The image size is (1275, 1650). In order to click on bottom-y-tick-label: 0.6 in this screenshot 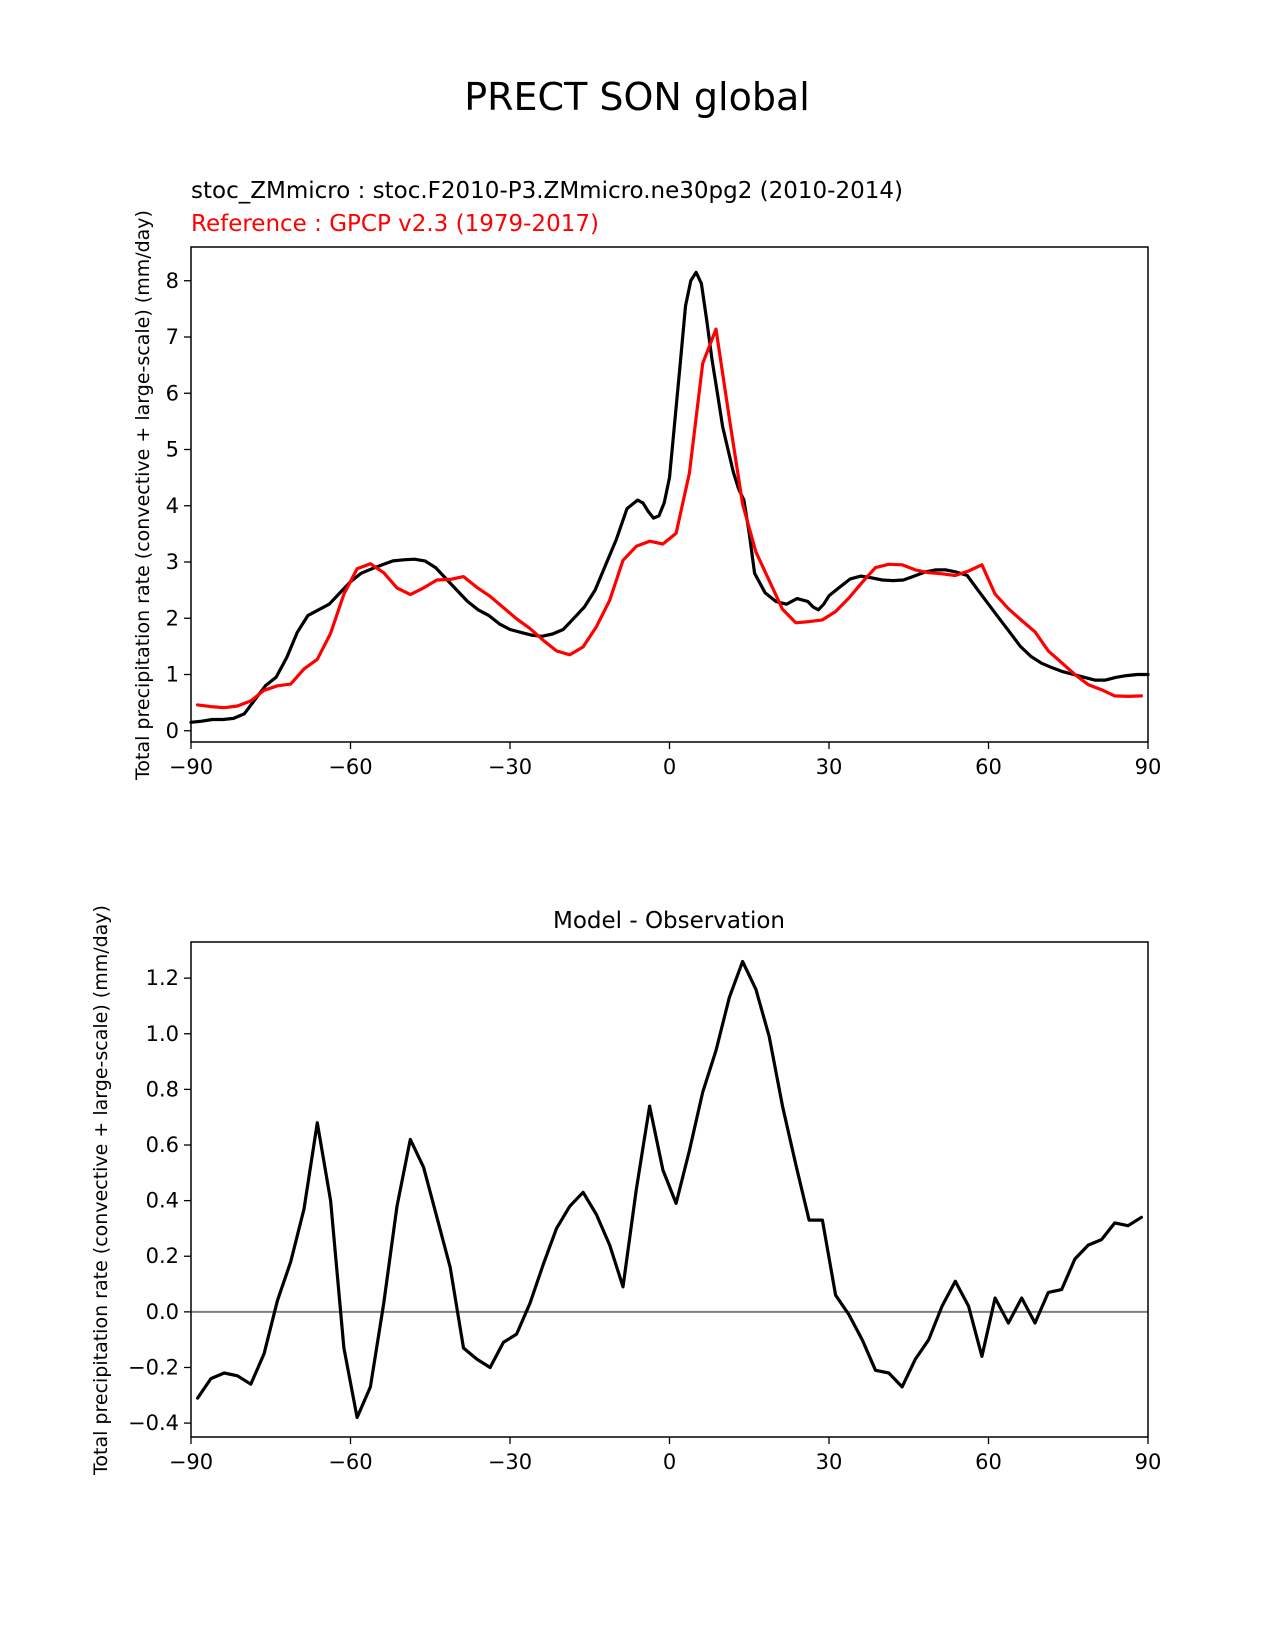, I will do `click(162, 1145)`.